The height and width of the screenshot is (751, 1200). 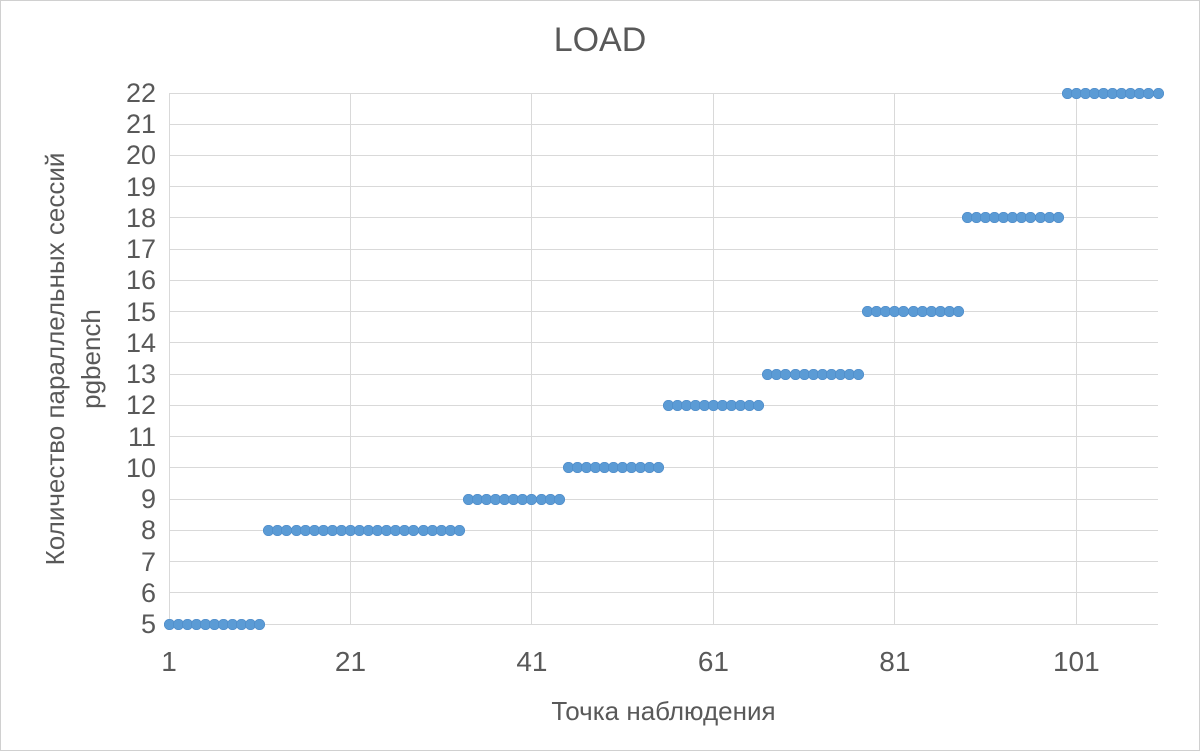 I want to click on y-tick-label: 9, so click(x=148, y=499).